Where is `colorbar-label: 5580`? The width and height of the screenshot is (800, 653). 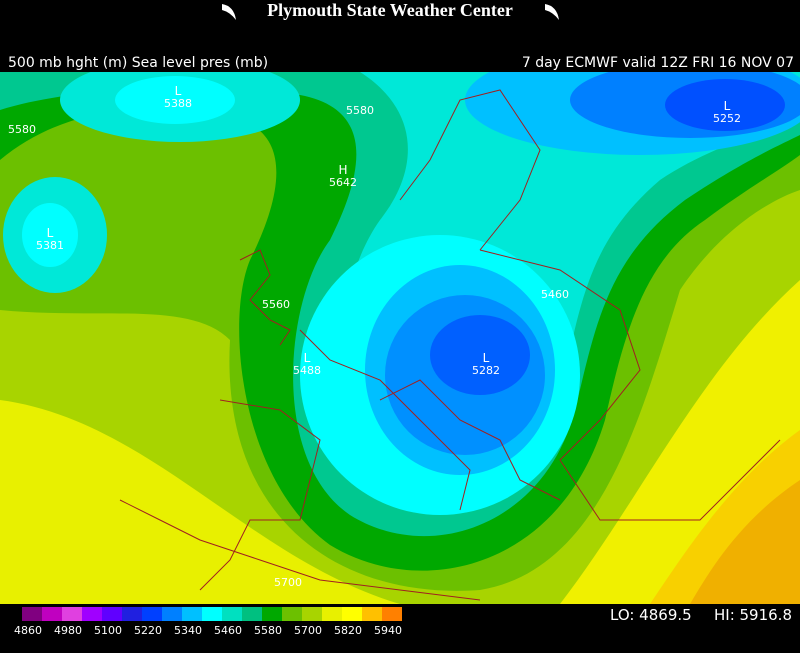 colorbar-label: 5580 is located at coordinates (268, 630).